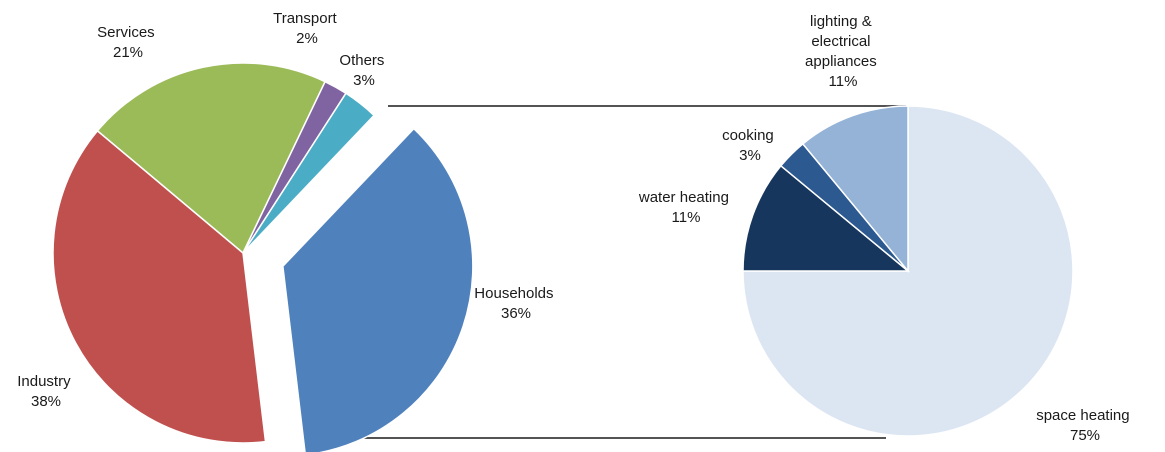 The width and height of the screenshot is (1165, 452). I want to click on label-space-heating: space heating 75%, so click(1085, 425).